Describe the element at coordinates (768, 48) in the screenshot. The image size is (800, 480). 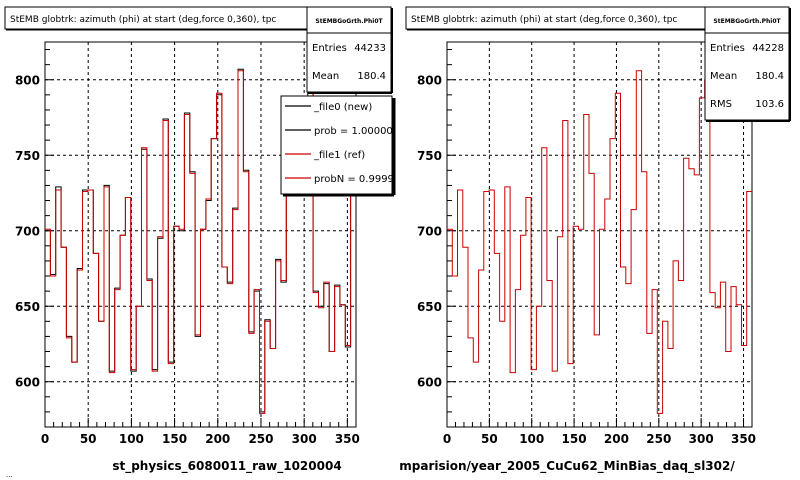
I see `stats-value: 44228` at that location.